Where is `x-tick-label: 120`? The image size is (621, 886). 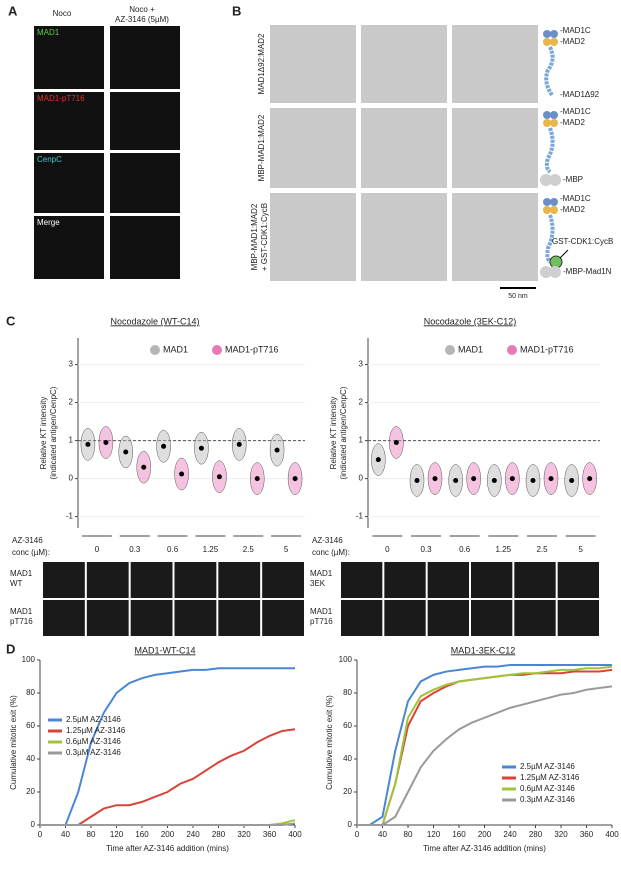
x-tick-label: 120 is located at coordinates (117, 834).